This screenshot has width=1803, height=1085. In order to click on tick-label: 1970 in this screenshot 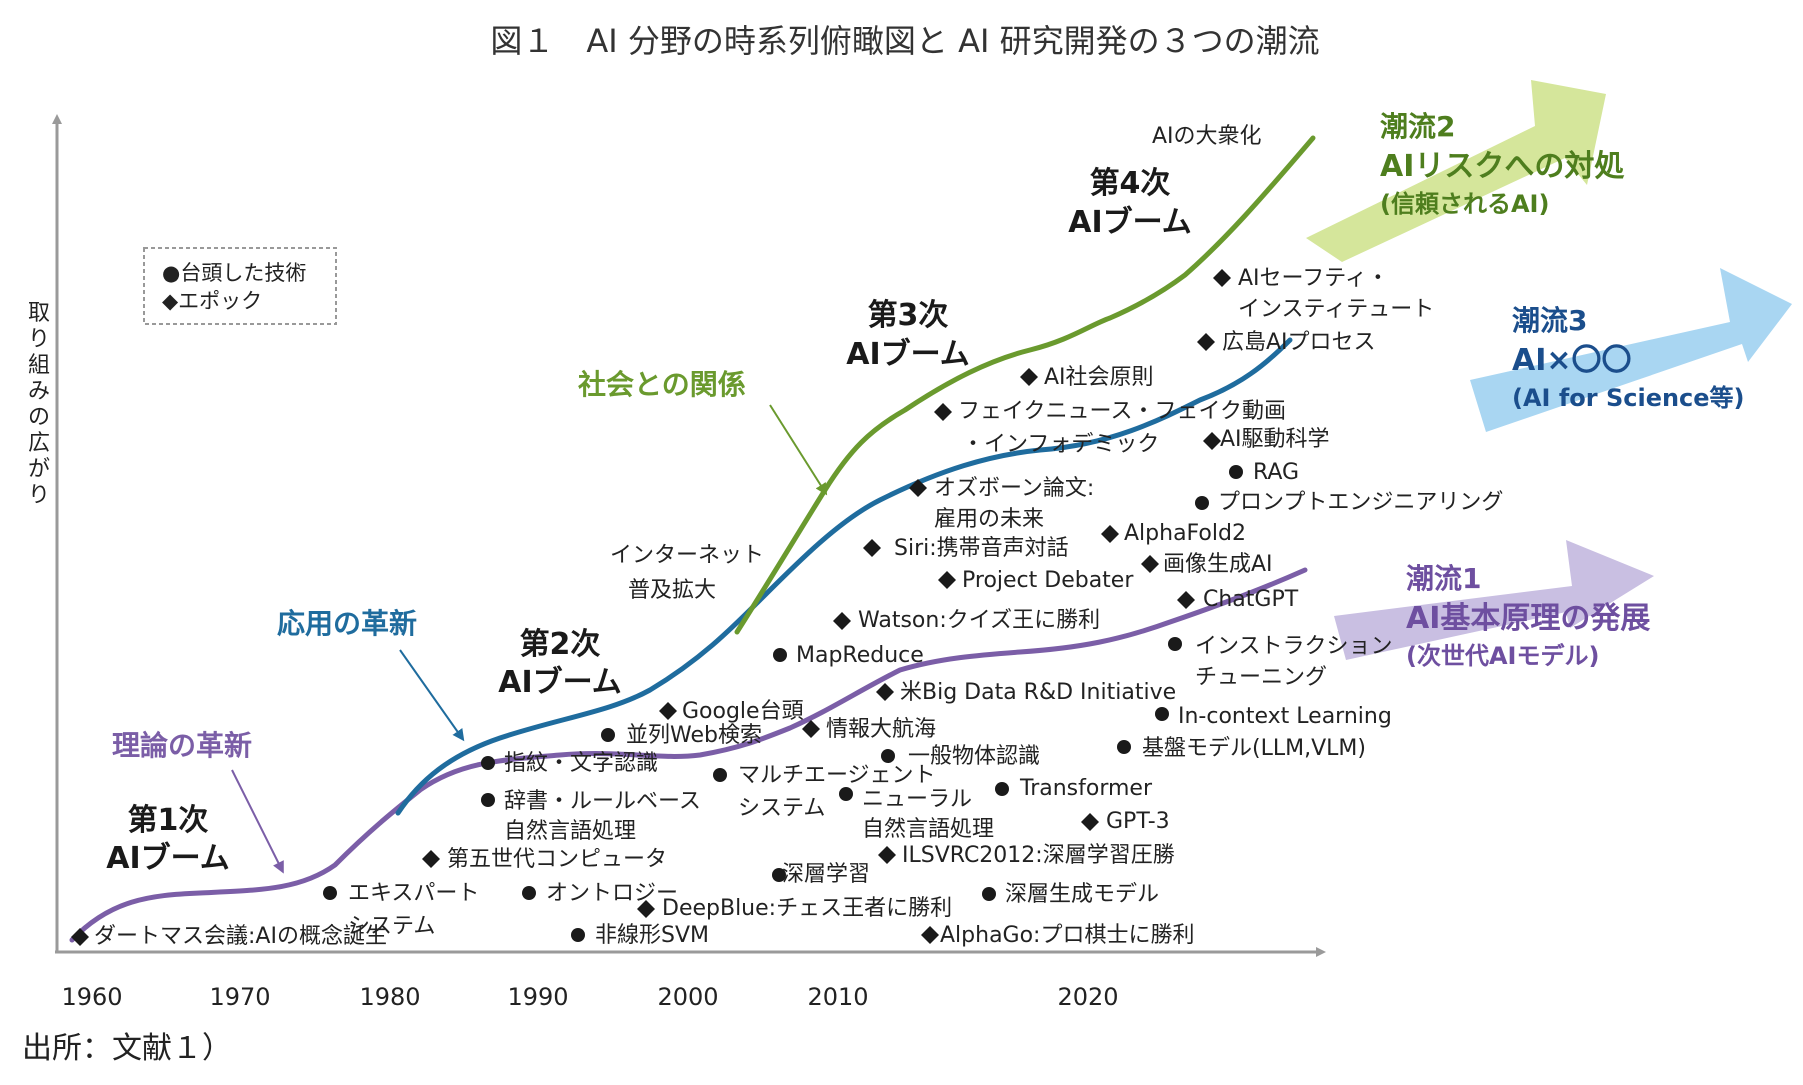, I will do `click(239, 997)`.